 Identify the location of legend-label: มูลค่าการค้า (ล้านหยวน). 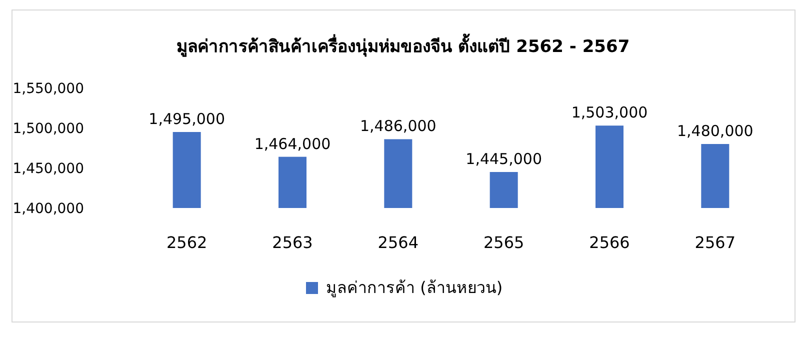
(414, 288).